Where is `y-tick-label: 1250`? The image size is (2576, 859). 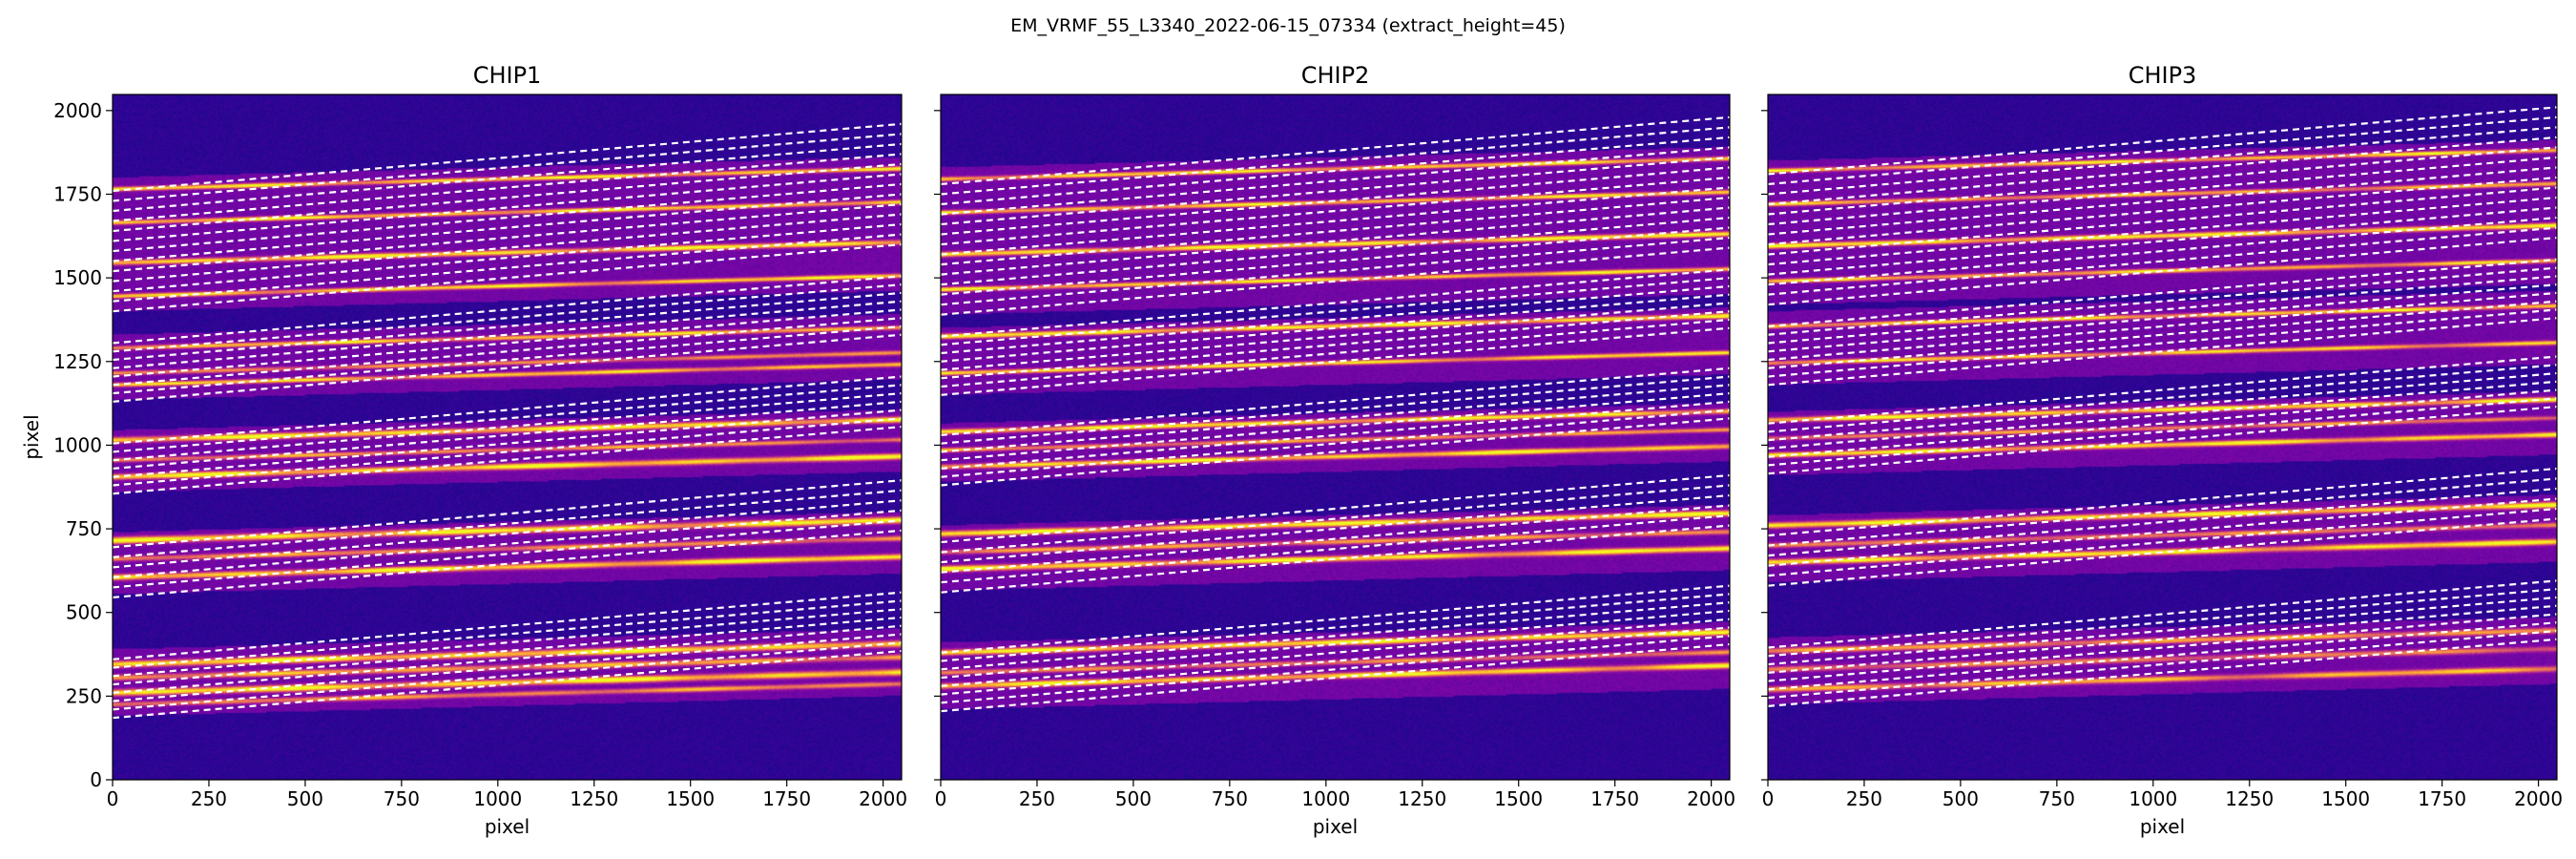
y-tick-label: 1250 is located at coordinates (77, 361).